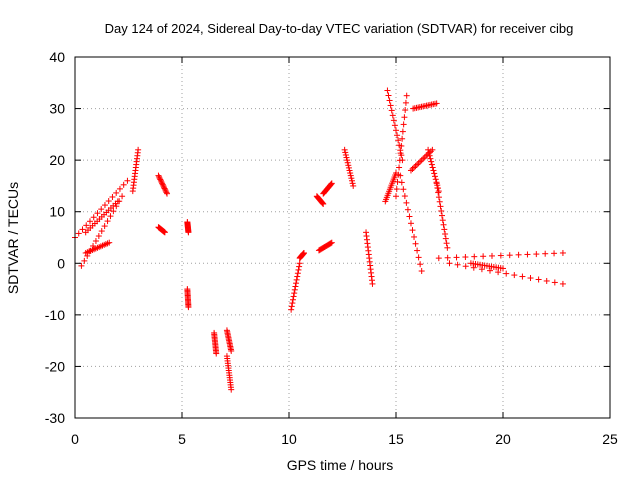 The height and width of the screenshot is (480, 640). What do you see at coordinates (57, 109) in the screenshot?
I see `y-tick-label: 30` at bounding box center [57, 109].